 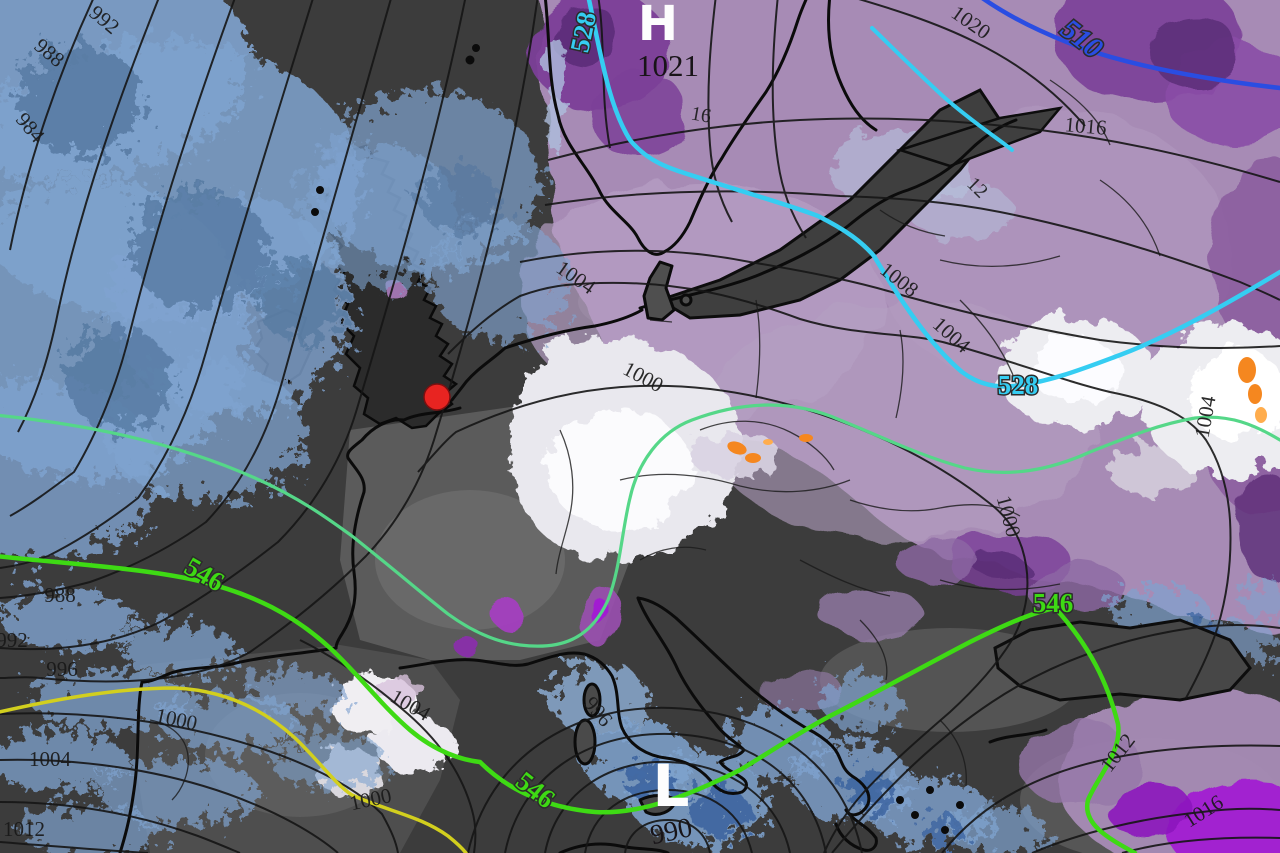 What do you see at coordinates (671, 786) in the screenshot?
I see `low-pressure-marker: L` at bounding box center [671, 786].